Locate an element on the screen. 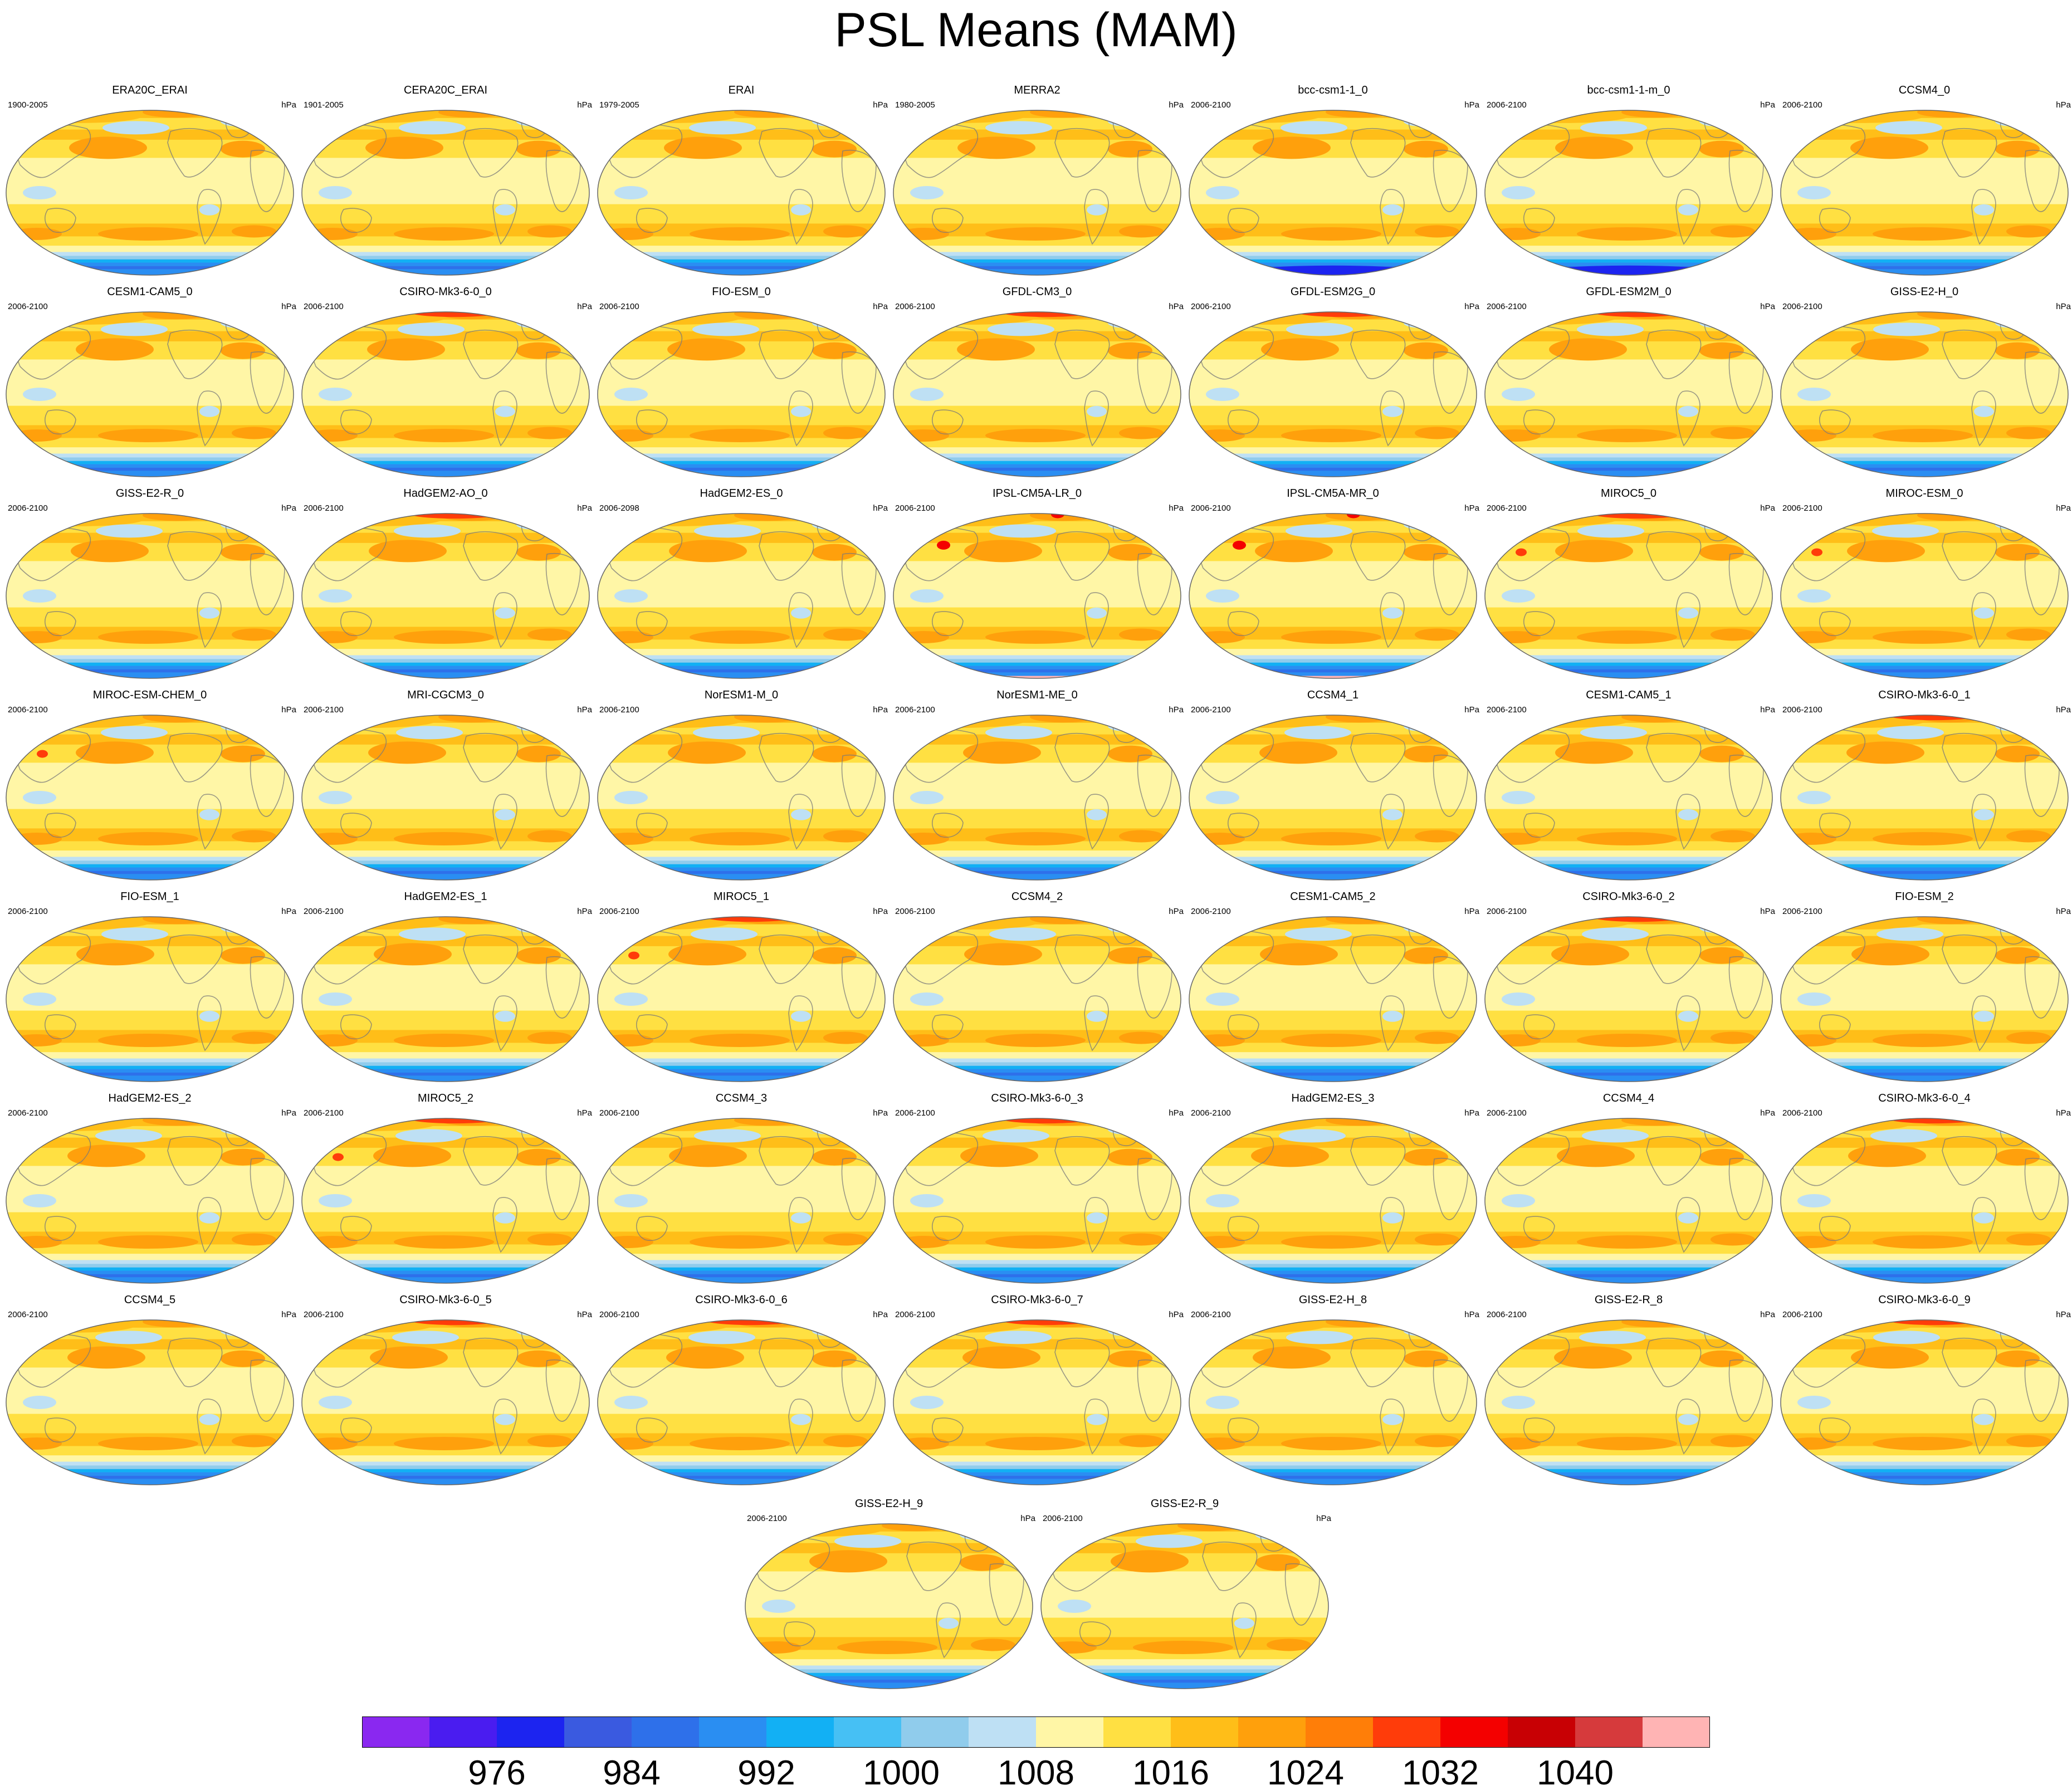 This screenshot has width=2072, height=1790. colorbar: 976 984 992 1000 1008 1016 1024 1032 1040 is located at coordinates (1036, 1753).